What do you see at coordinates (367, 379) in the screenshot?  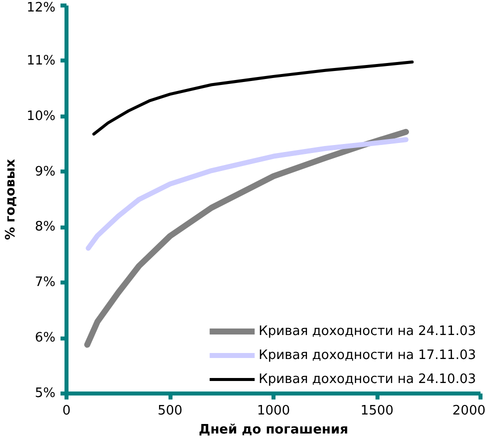 I see `legend-label: Кривая доходности на 24.10.03` at bounding box center [367, 379].